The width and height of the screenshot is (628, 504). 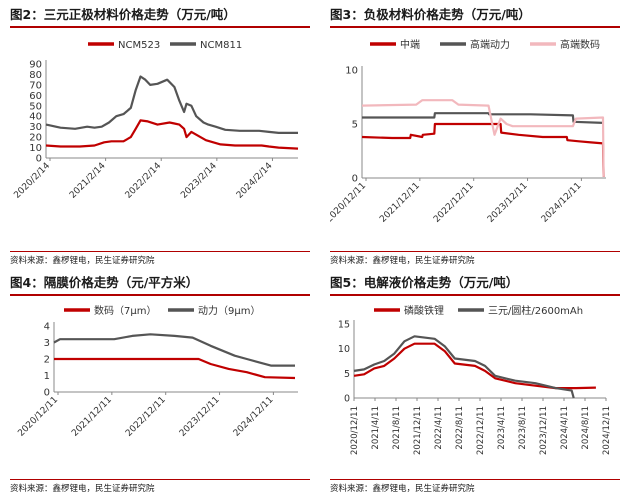 What do you see at coordinates (47, 360) in the screenshot?
I see `y-tick-label: 2` at bounding box center [47, 360].